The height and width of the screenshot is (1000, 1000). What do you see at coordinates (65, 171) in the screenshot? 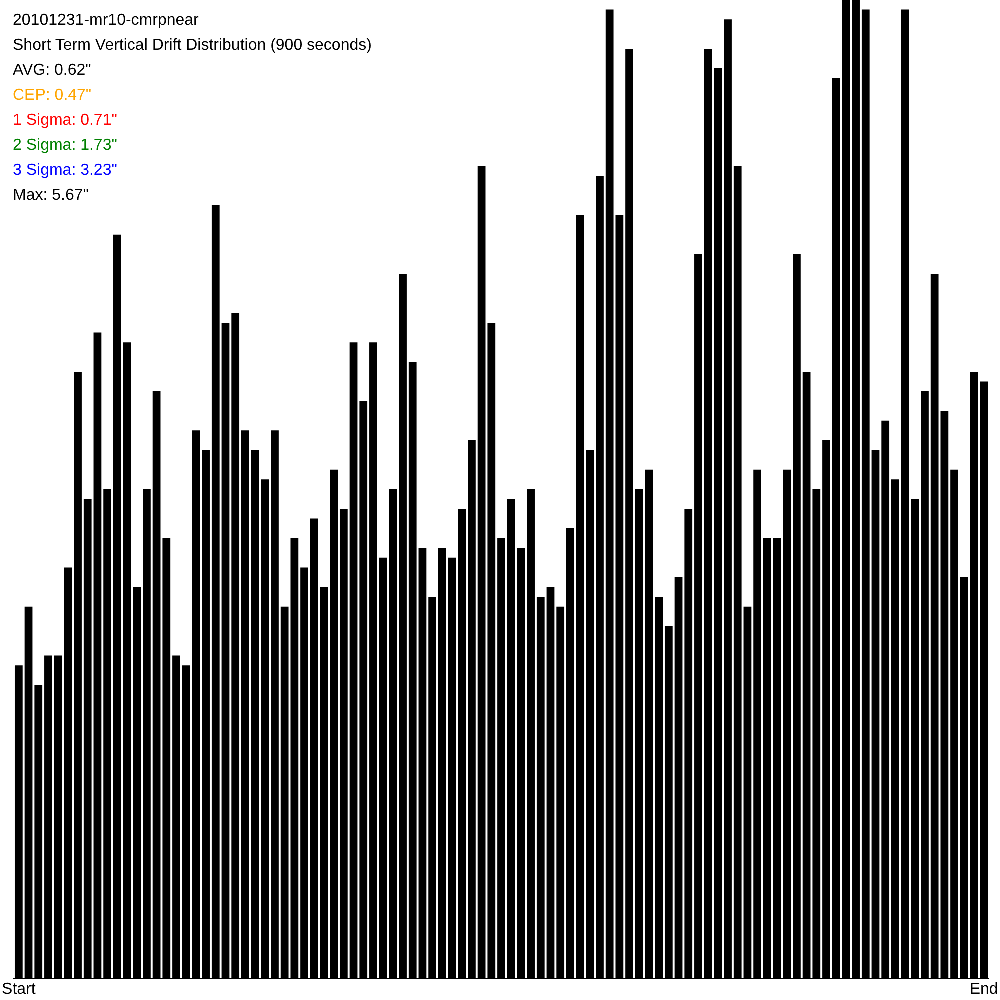
I see `annotation: 3 Sigma: 3.23"` at bounding box center [65, 171].